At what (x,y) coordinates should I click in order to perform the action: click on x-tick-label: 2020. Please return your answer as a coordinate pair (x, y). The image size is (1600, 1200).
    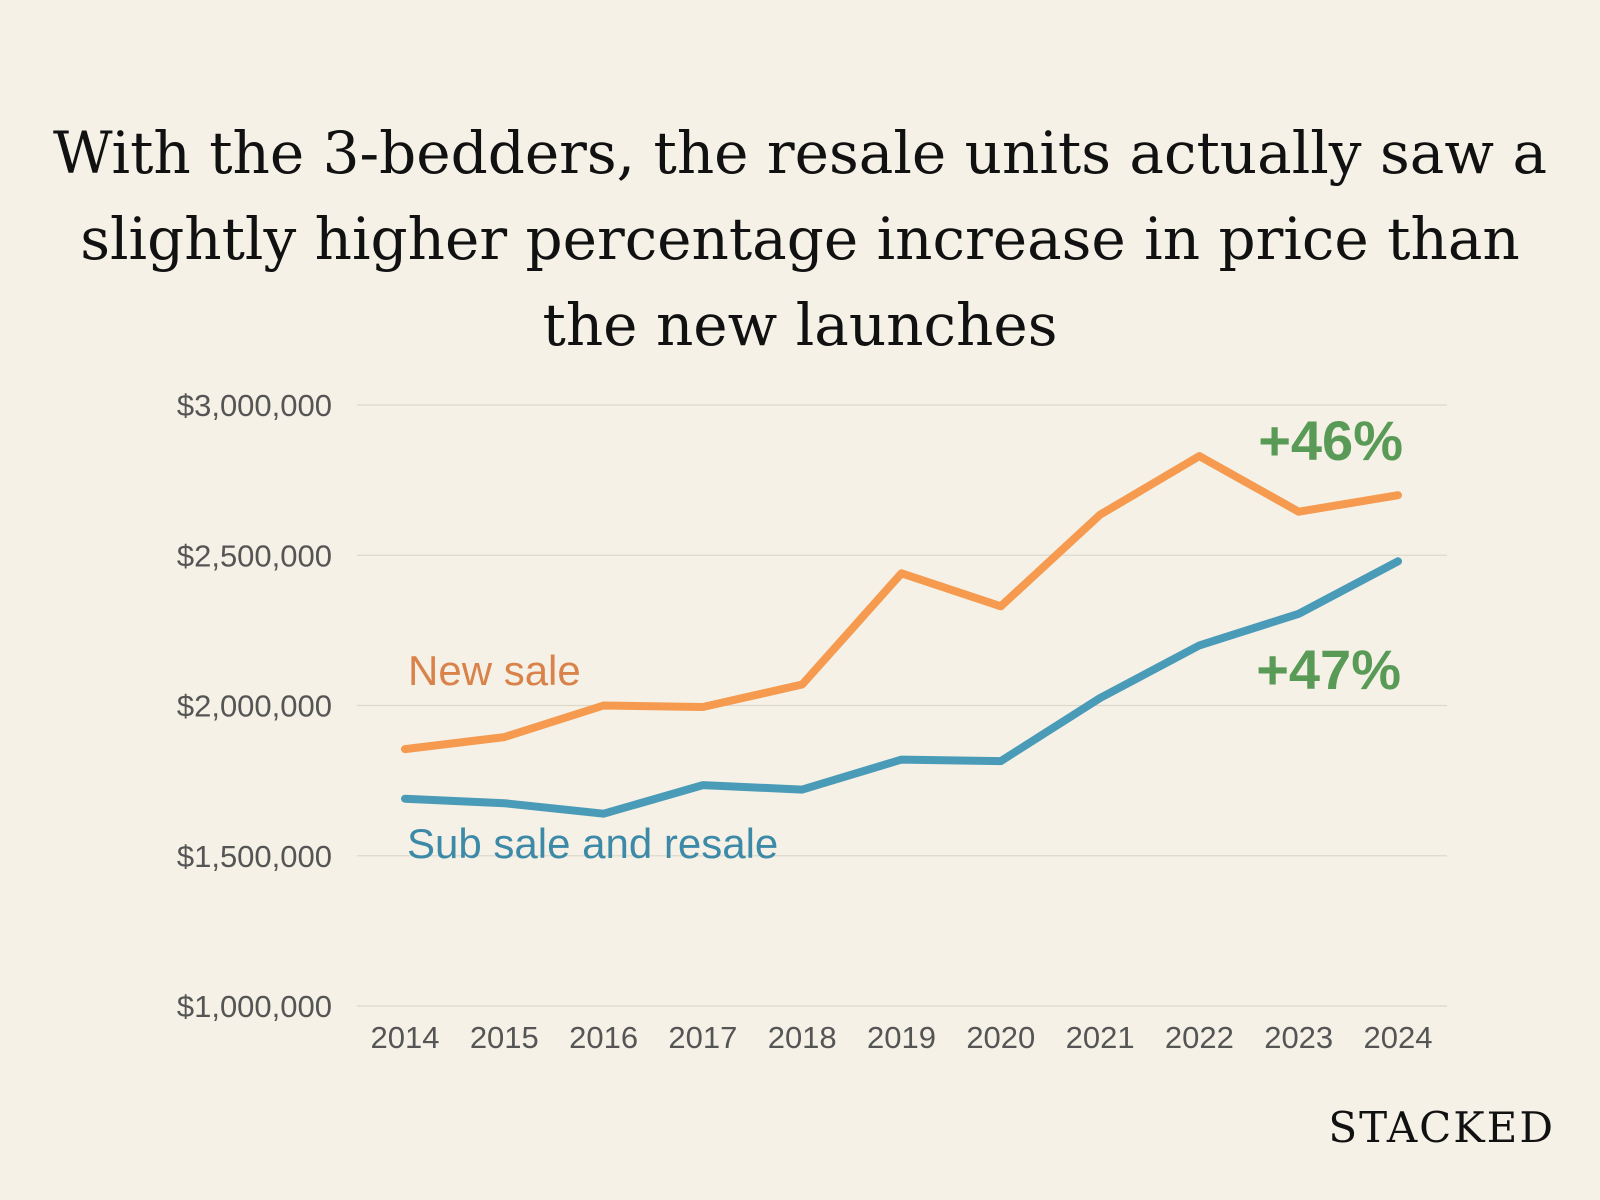
    Looking at the image, I should click on (1000, 1037).